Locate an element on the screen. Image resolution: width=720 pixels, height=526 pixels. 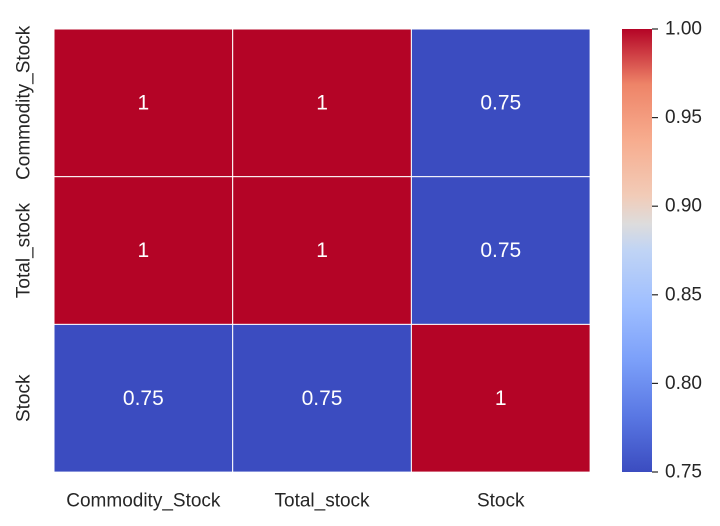
x-tick-label: Stock is located at coordinates (501, 501).